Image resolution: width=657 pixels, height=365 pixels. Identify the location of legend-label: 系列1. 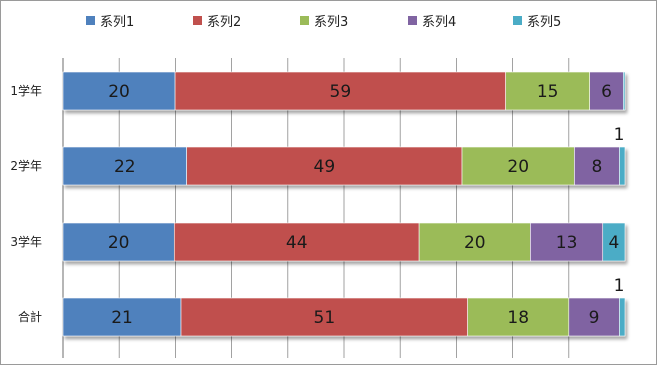
(117, 22).